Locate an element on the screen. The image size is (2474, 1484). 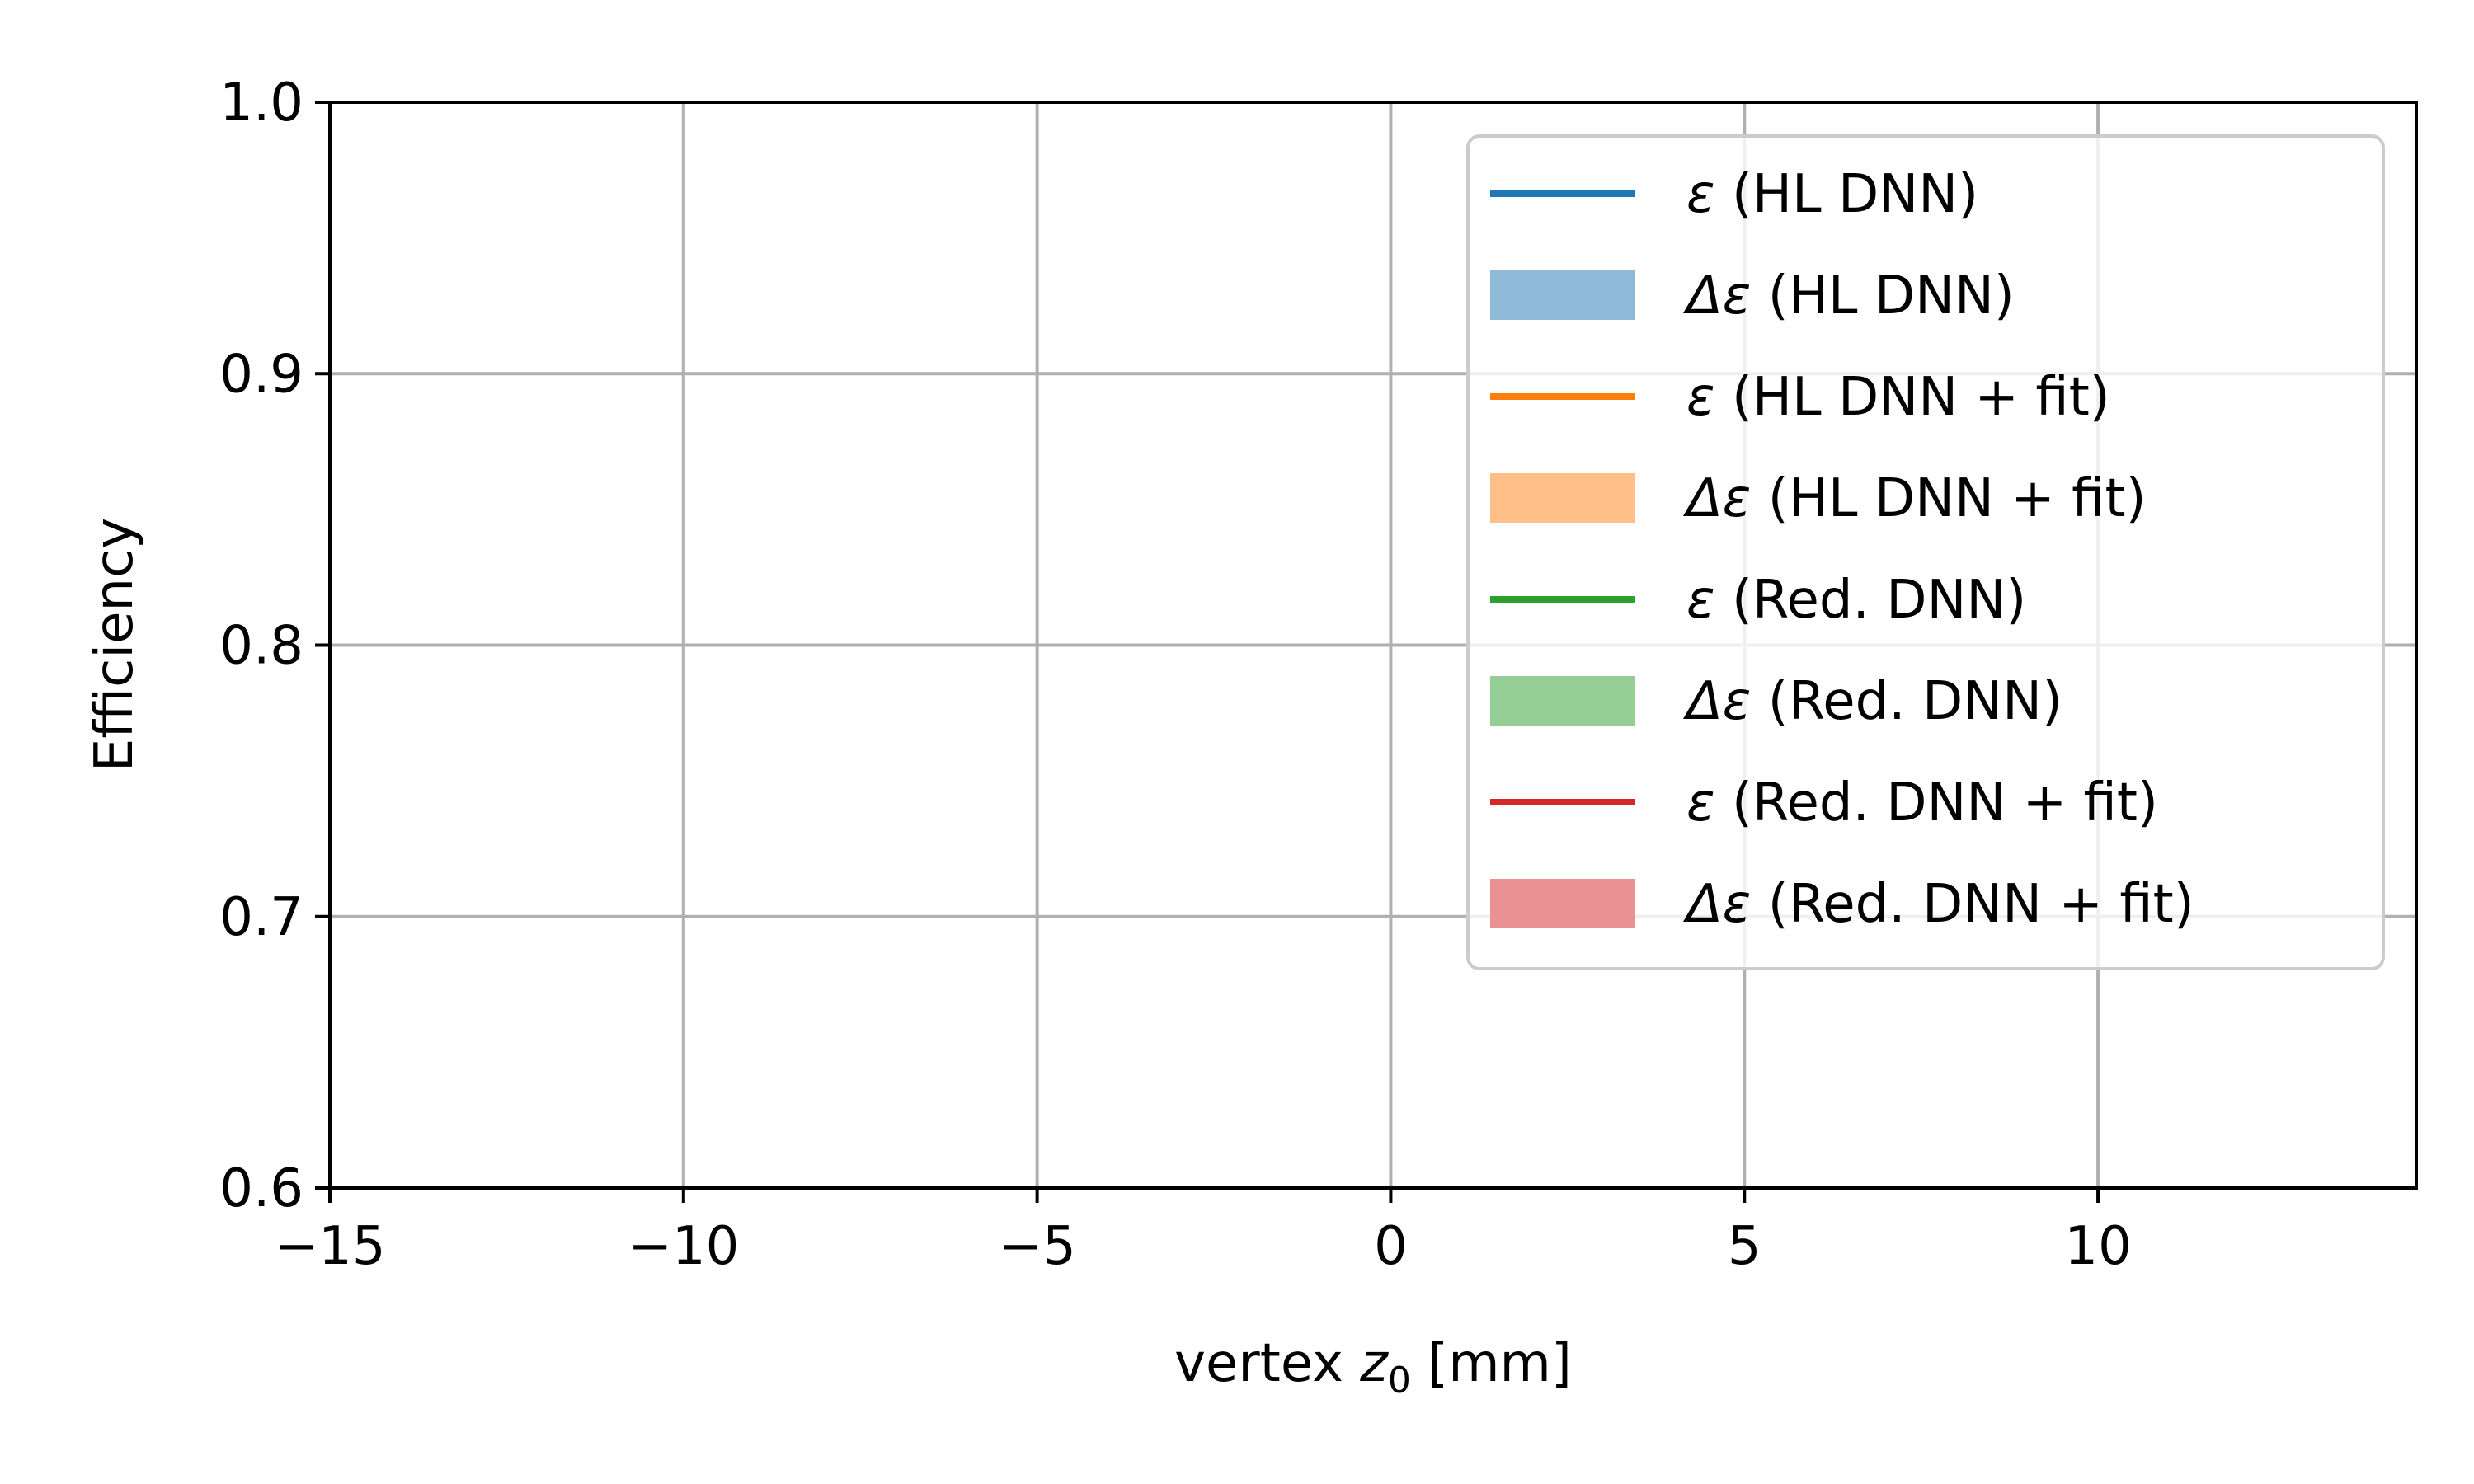
x-axis-label-suffix: [mm] is located at coordinates (1491, 1363).